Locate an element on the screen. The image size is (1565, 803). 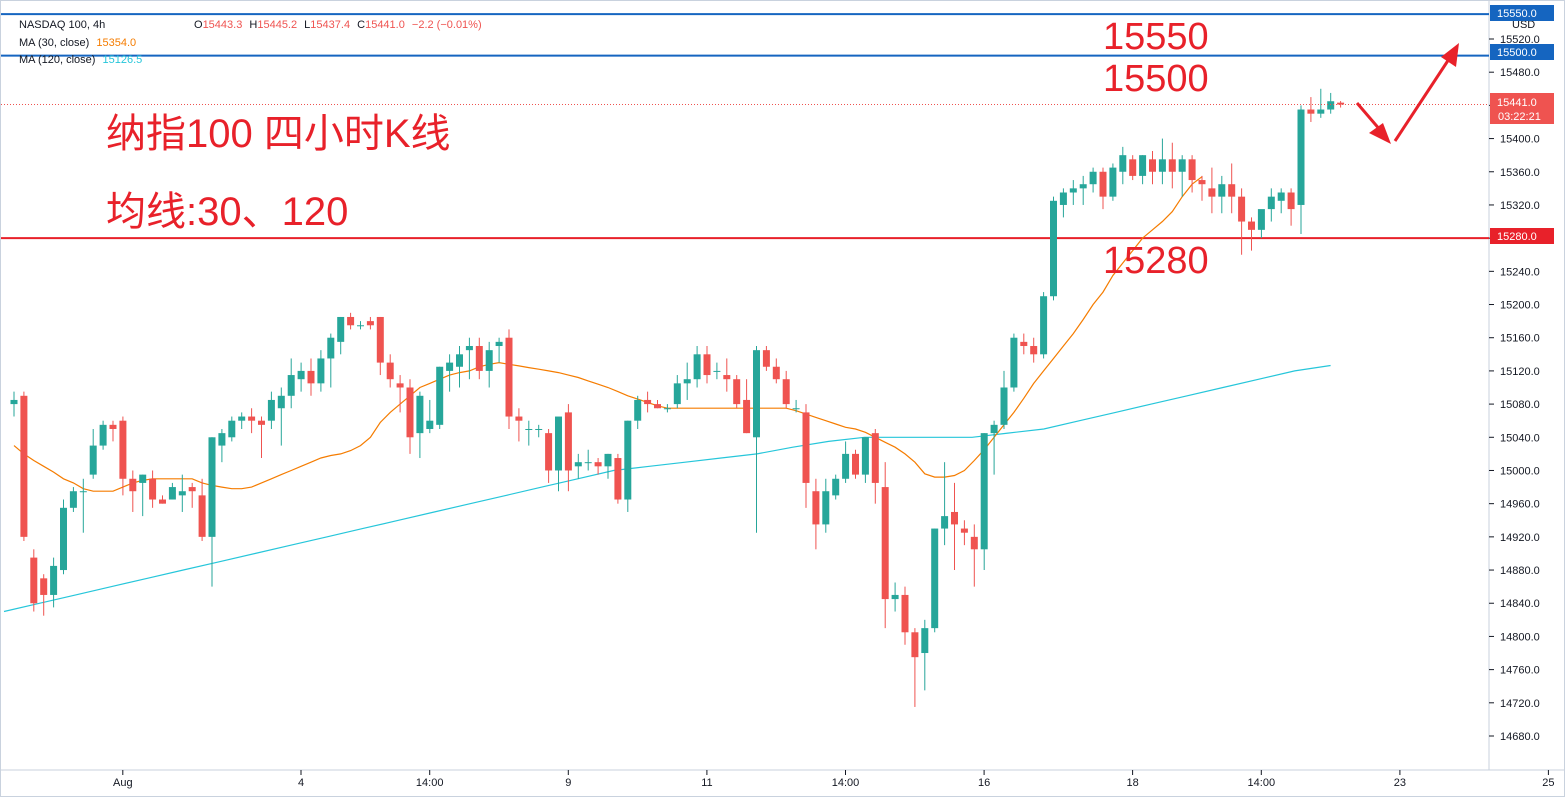
price-tick-label: 15160.0 is located at coordinates (1520, 339).